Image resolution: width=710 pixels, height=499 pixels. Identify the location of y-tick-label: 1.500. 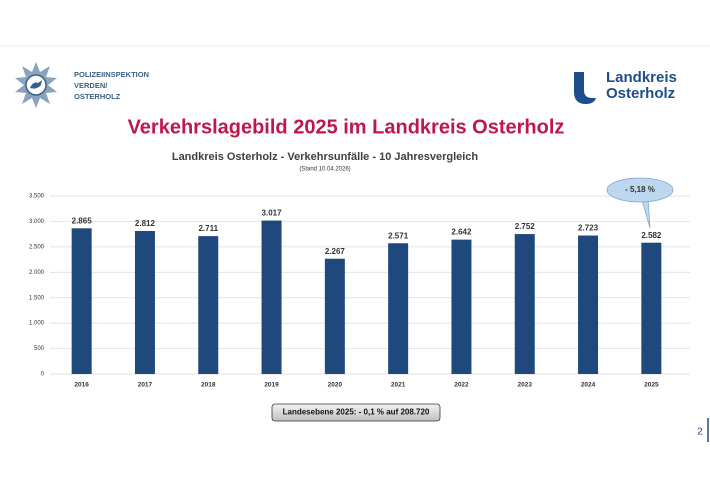
(37, 298).